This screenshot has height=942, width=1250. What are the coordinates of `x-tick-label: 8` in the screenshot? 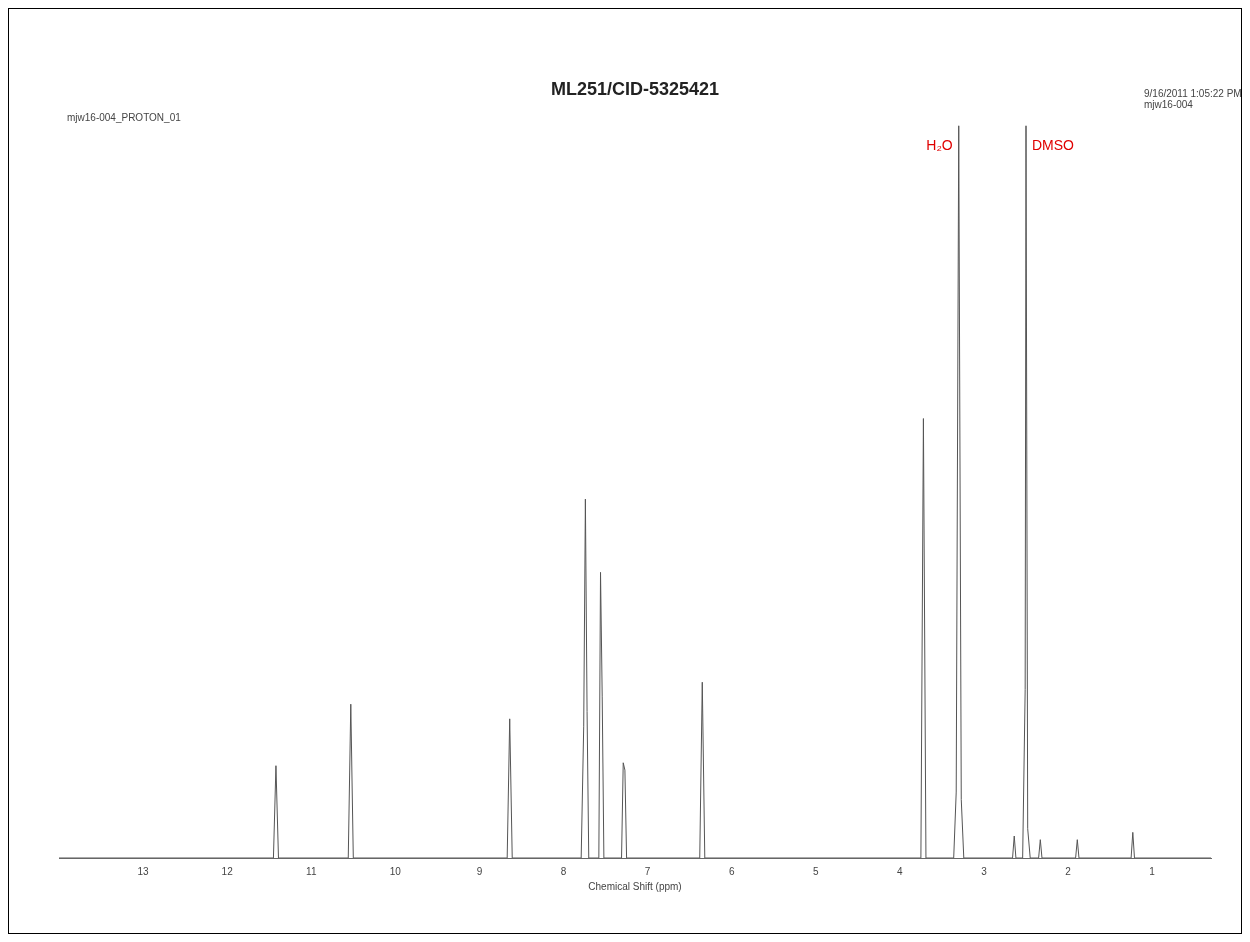 It's located at (563, 871).